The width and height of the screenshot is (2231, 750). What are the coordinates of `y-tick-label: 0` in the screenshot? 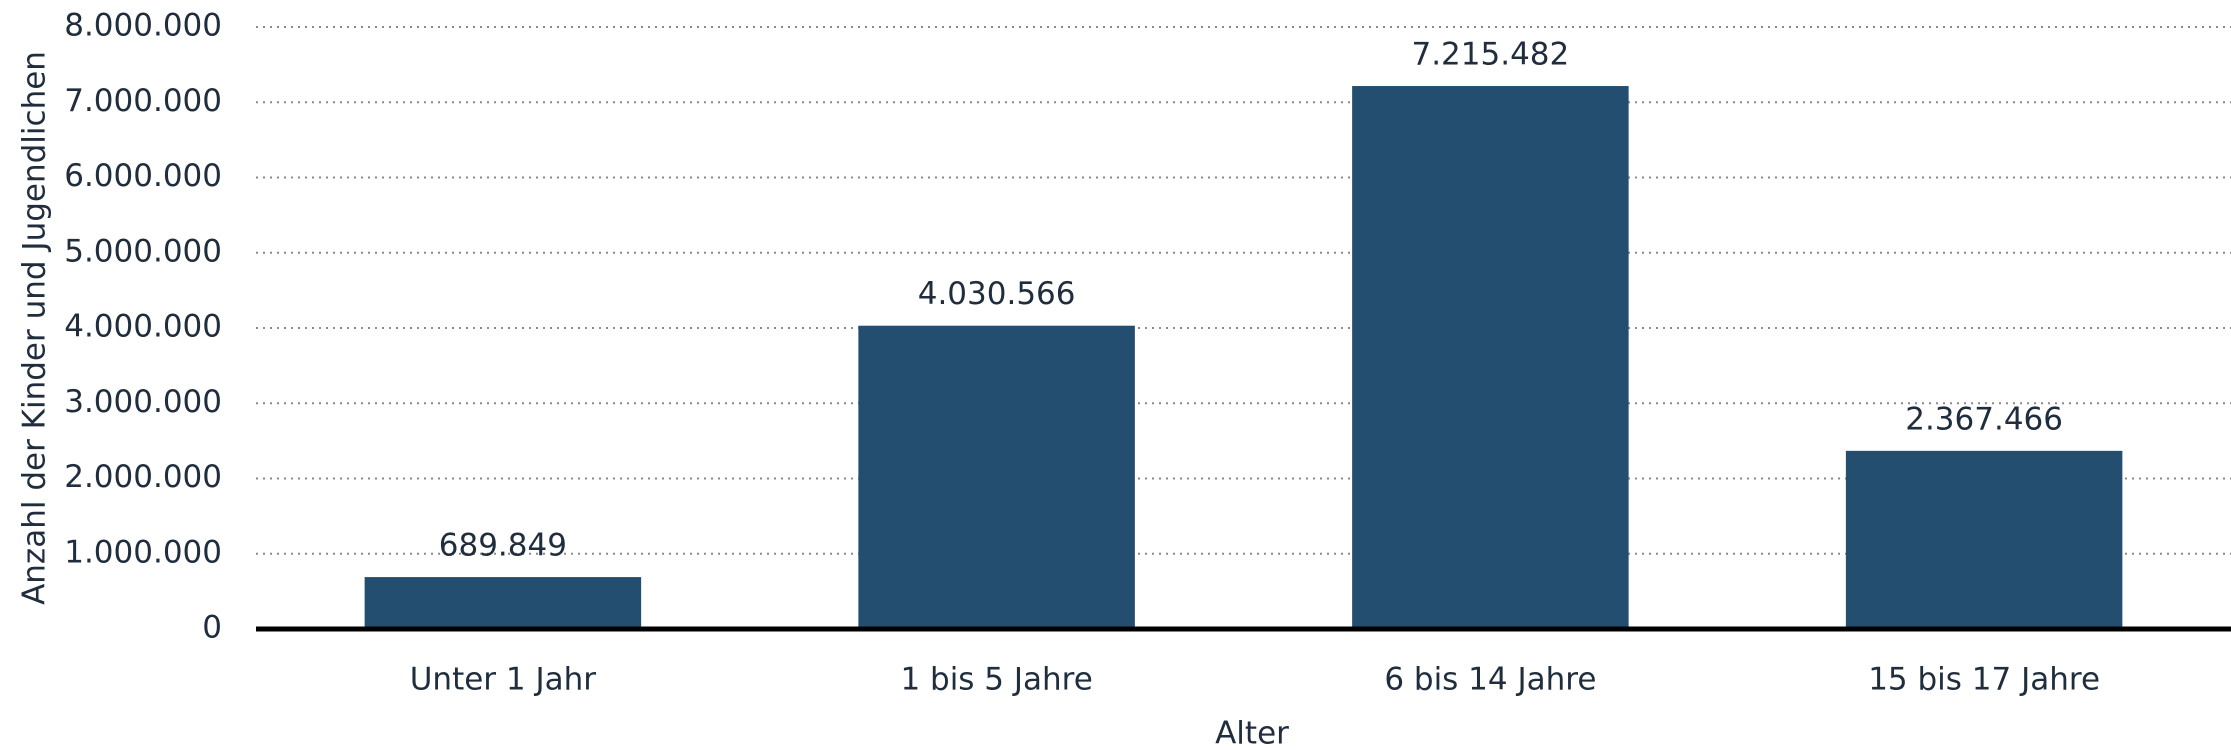 It's located at (212, 628).